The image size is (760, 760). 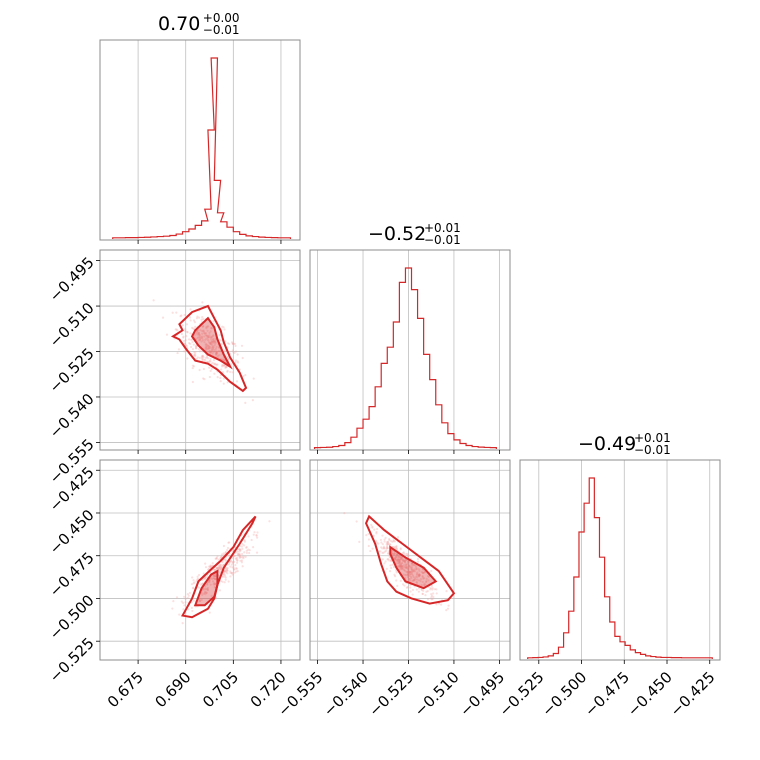 I want to click on x-tick-label: 0.705, so click(x=220, y=689).